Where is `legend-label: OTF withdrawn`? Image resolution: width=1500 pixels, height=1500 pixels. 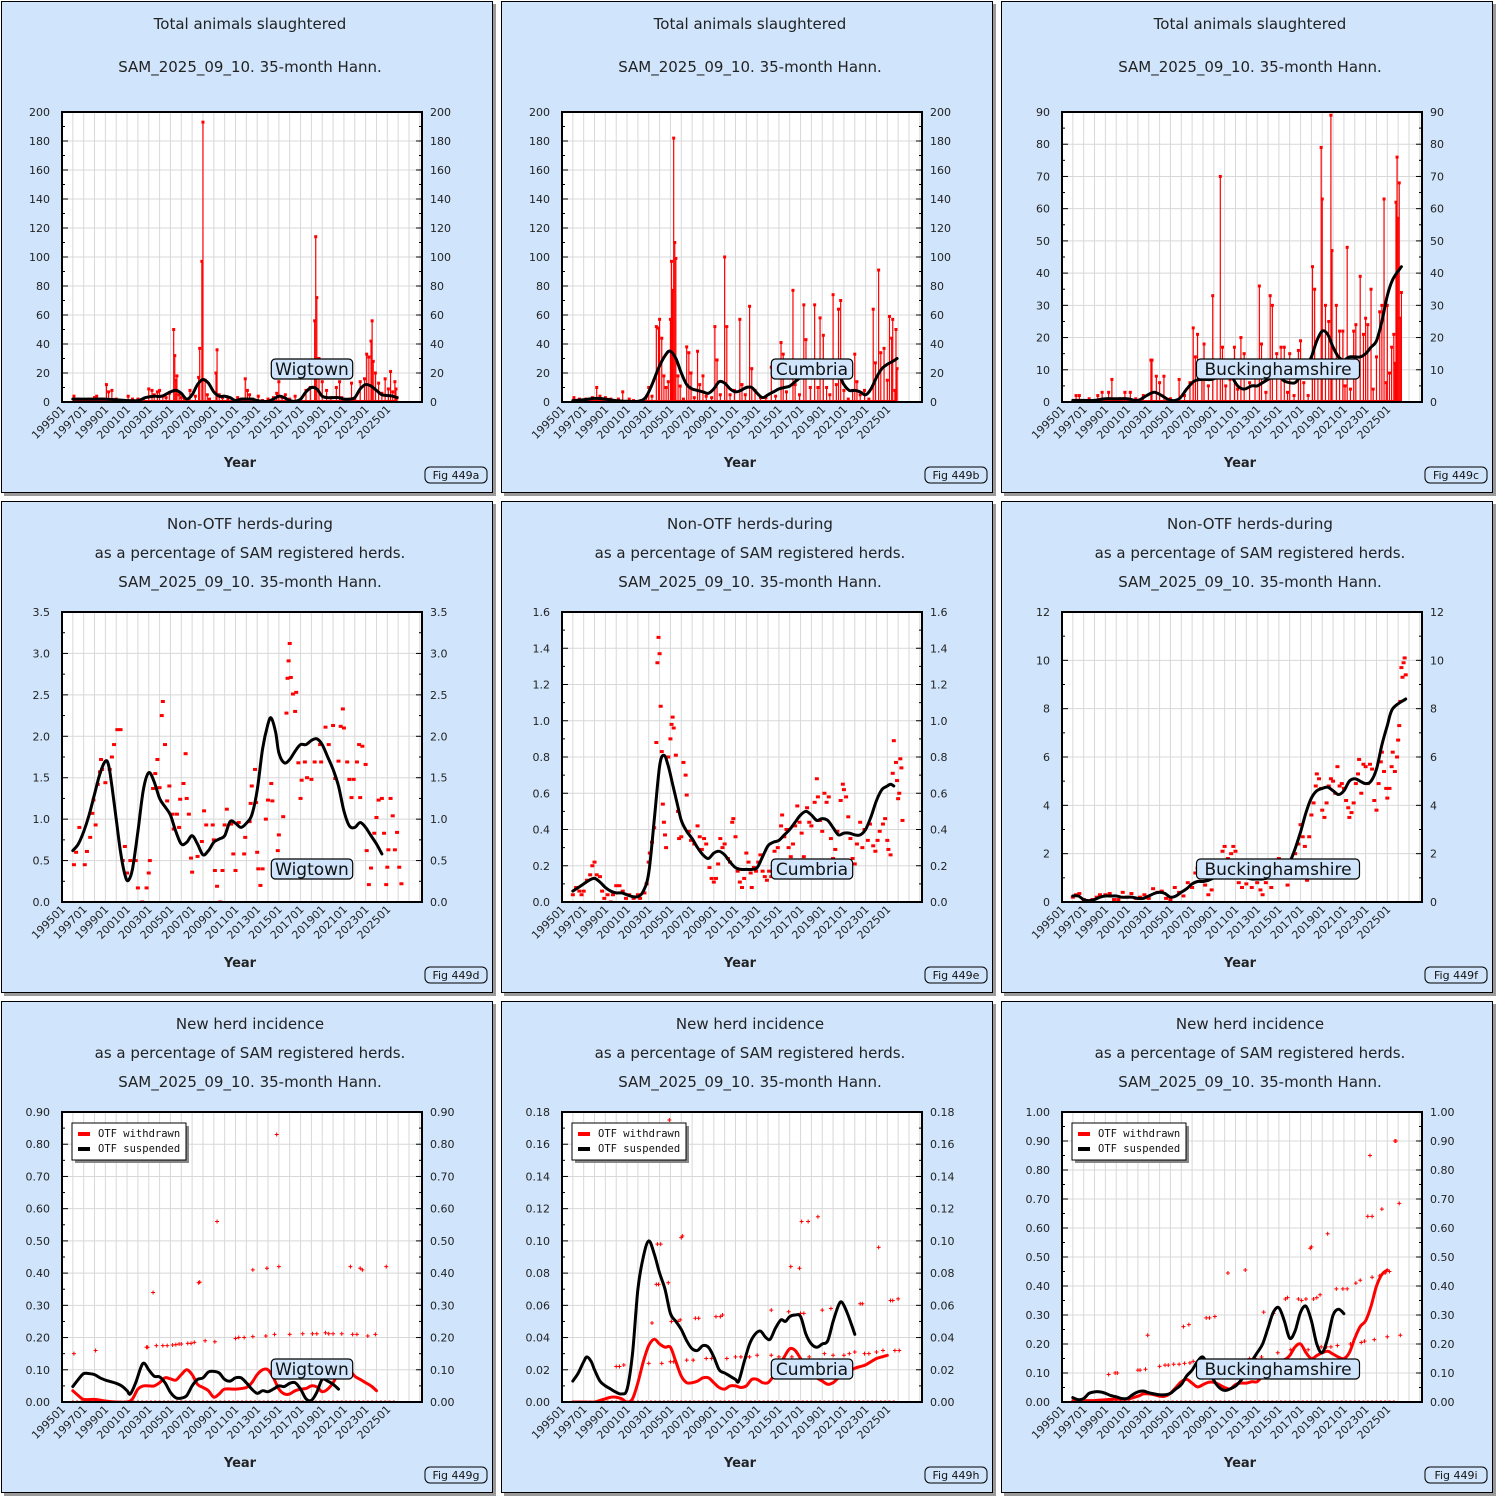 legend-label: OTF withdrawn is located at coordinates (139, 1134).